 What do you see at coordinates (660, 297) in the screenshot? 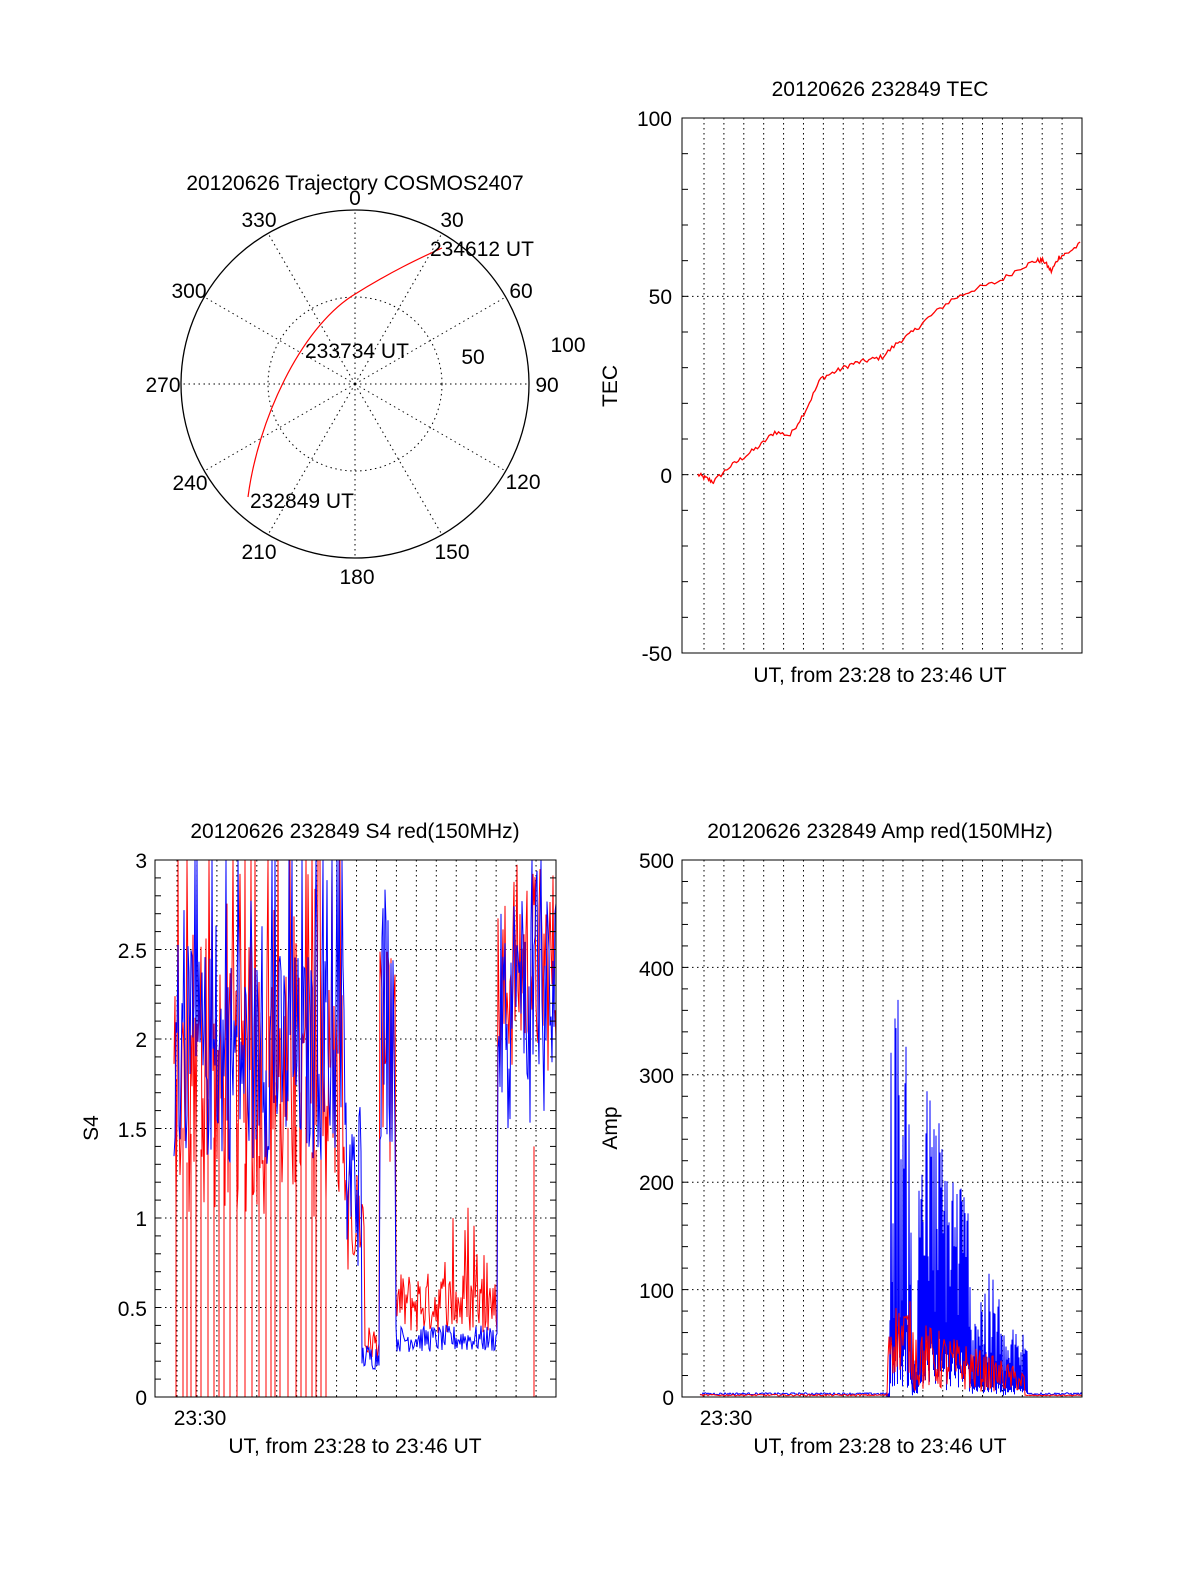
I see `tec-ytick-50: 50` at bounding box center [660, 297].